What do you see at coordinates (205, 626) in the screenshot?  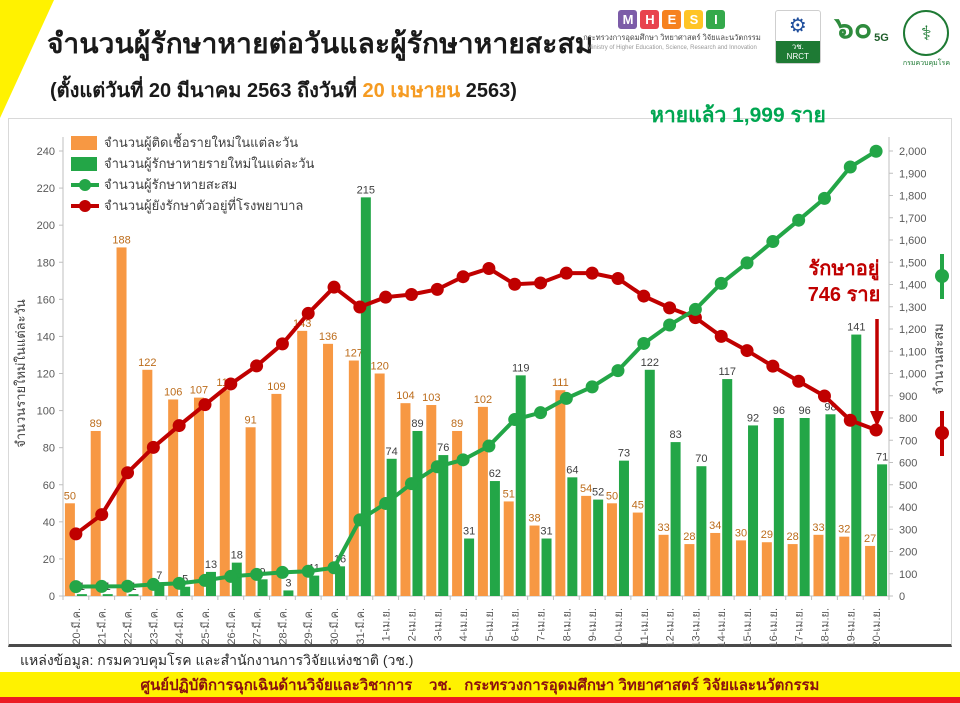 I see `x-axis-date-label: 25-มี.ค.` at bounding box center [205, 626].